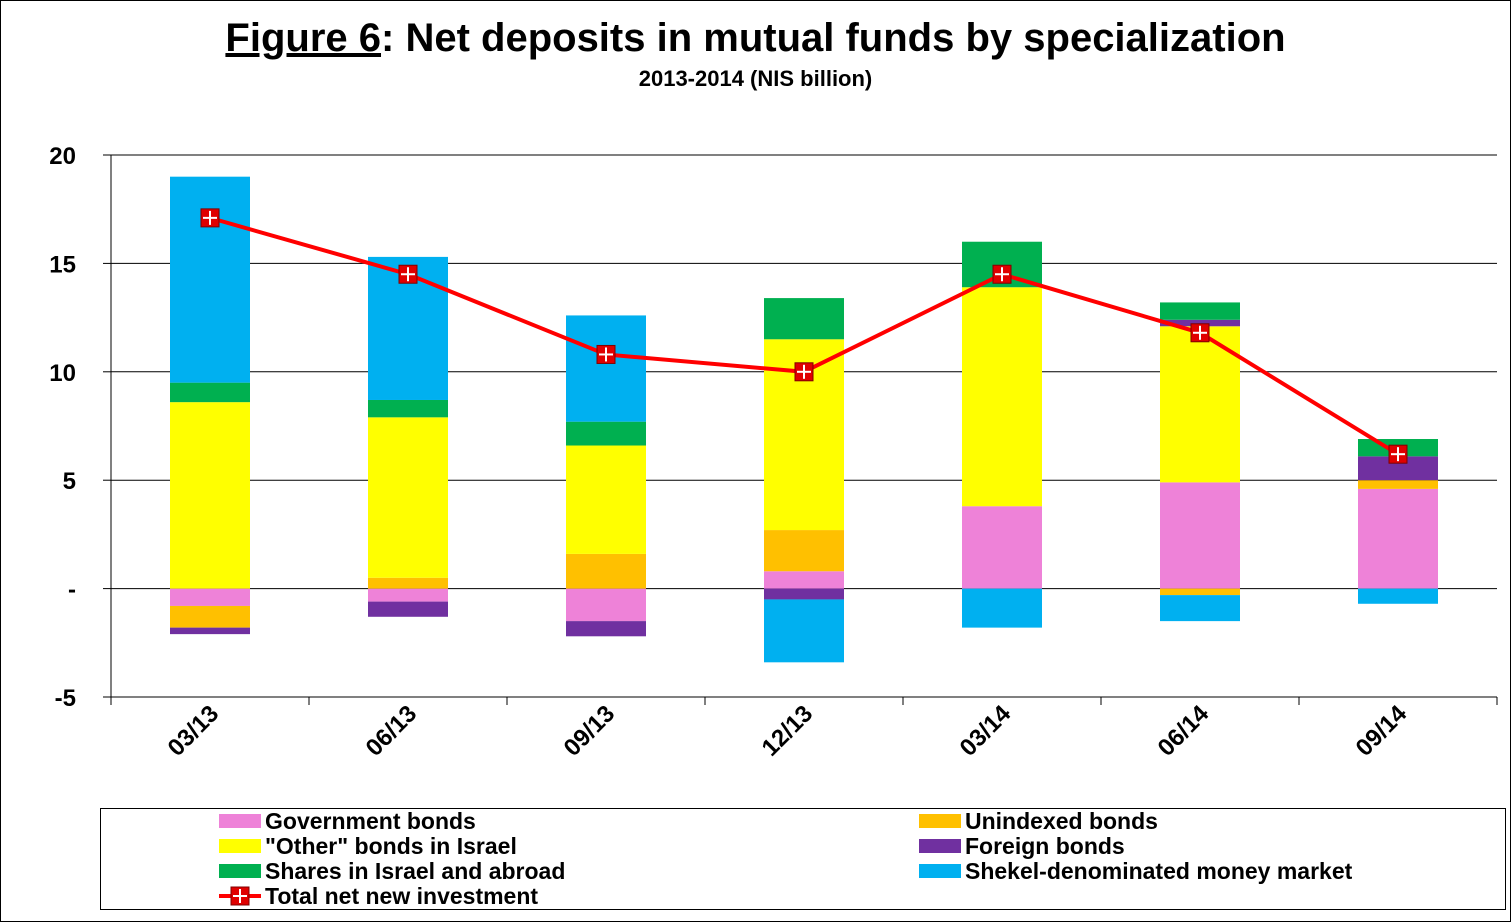  I want to click on legend-item: Shekel-denominated money market, so click(1136, 870).